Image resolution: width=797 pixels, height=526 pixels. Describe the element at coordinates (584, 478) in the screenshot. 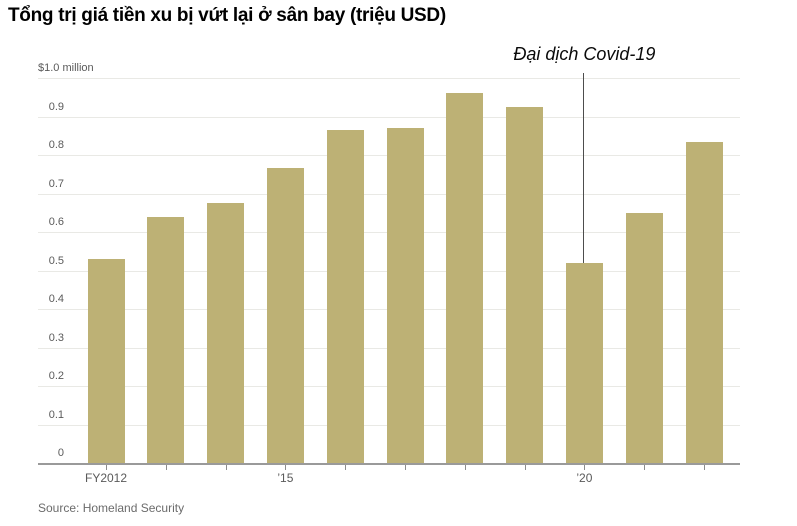

I see `x-axis-label: ’20` at that location.